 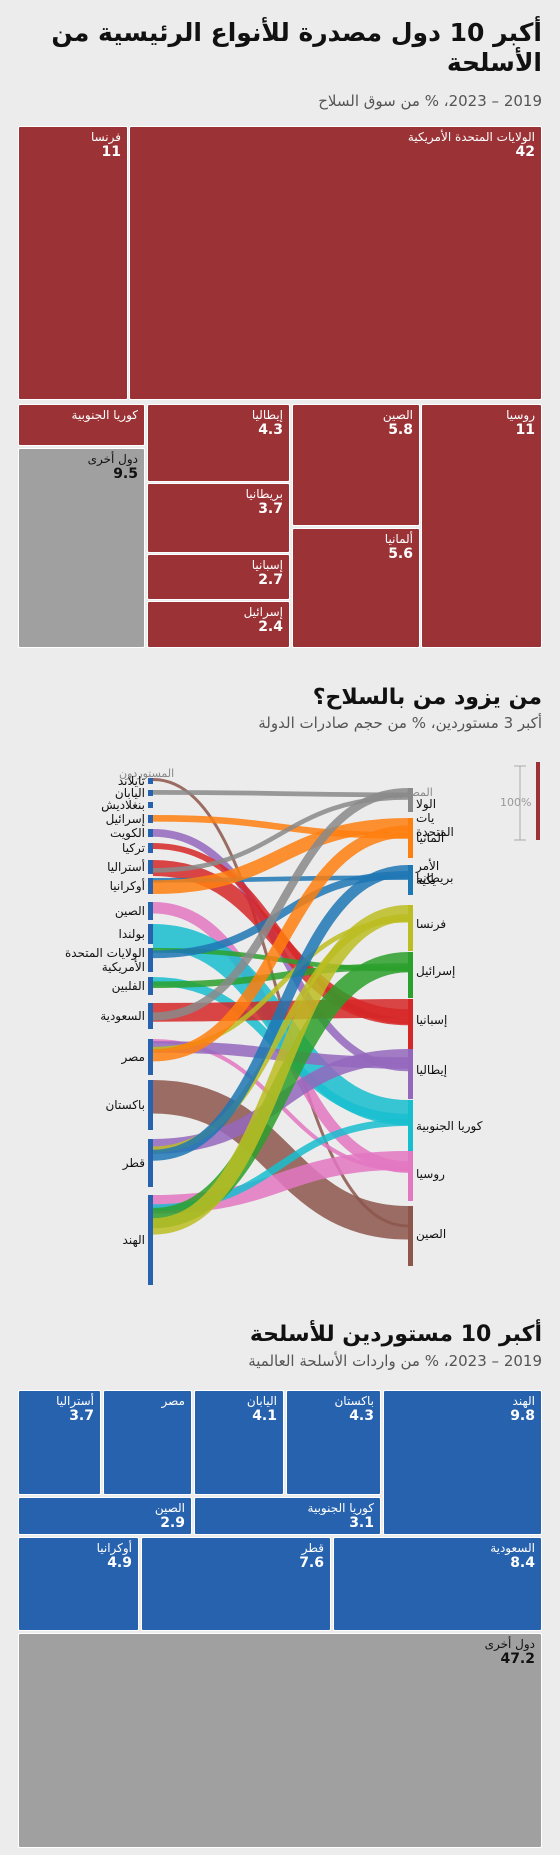 What do you see at coordinates (218, 518) in the screenshot?
I see `treemap-tile: بريطانيا 3.7` at bounding box center [218, 518].